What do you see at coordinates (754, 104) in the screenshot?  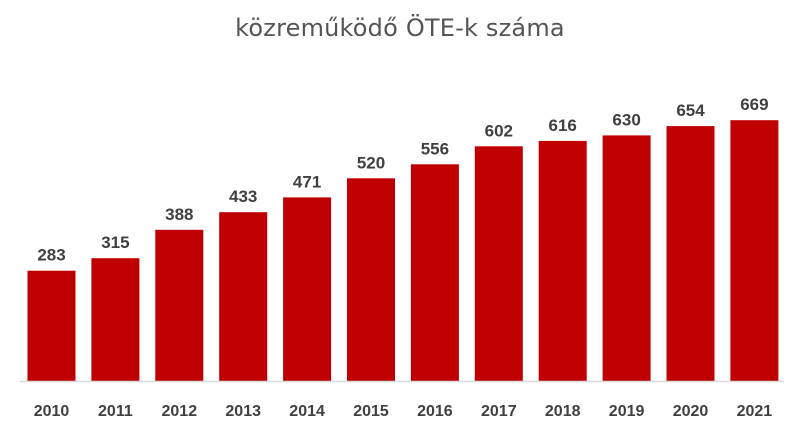 I see `data-label-2021: 669` at bounding box center [754, 104].